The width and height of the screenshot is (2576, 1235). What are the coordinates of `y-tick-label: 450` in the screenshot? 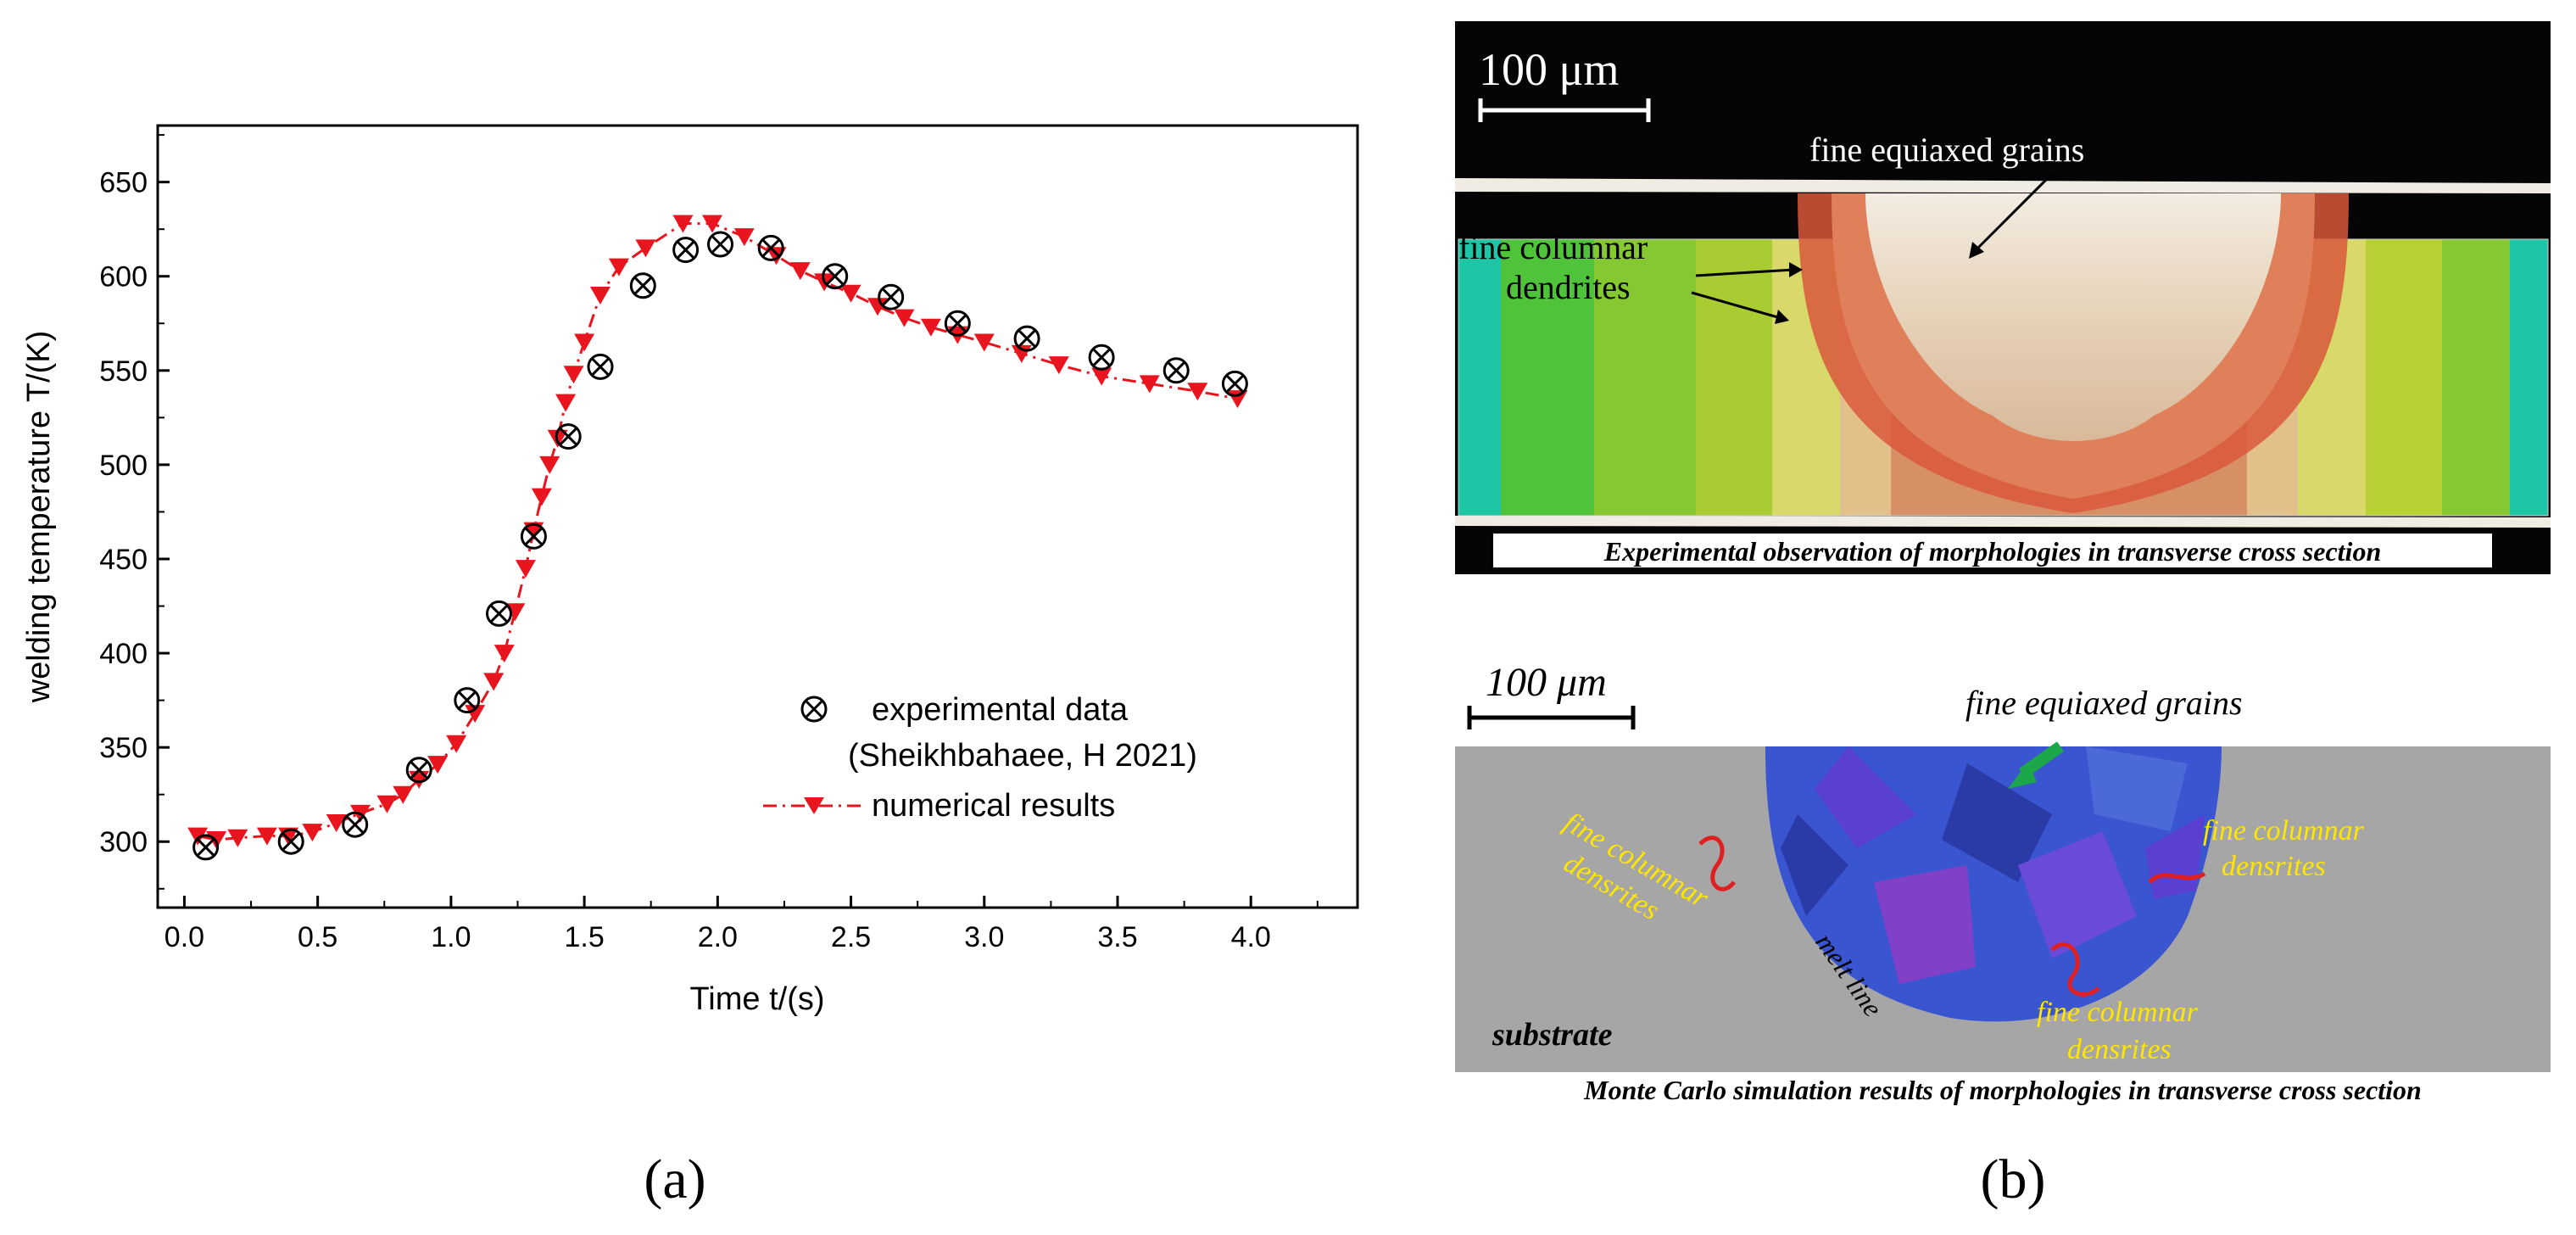 It's located at (123, 560).